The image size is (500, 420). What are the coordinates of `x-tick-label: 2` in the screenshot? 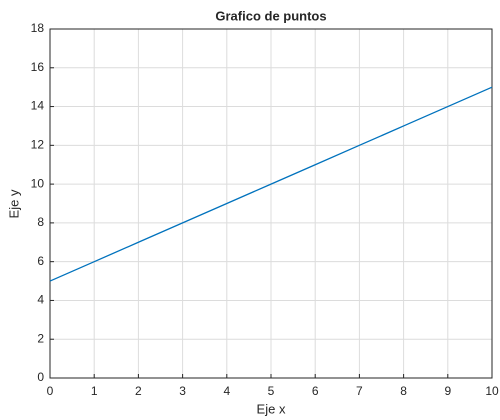 It's located at (138, 391).